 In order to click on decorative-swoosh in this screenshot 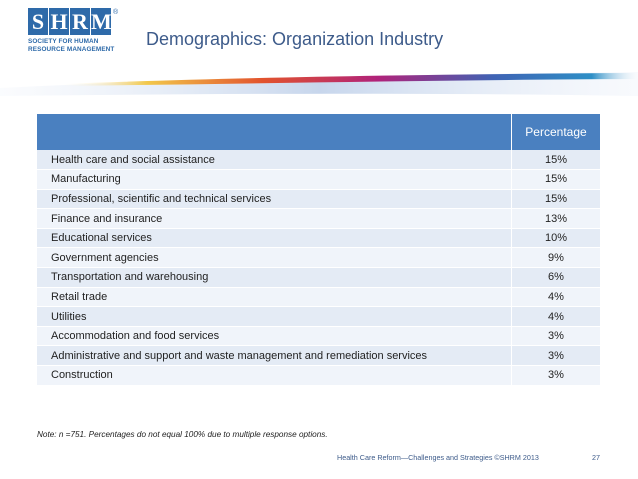, I will do `click(319, 84)`.